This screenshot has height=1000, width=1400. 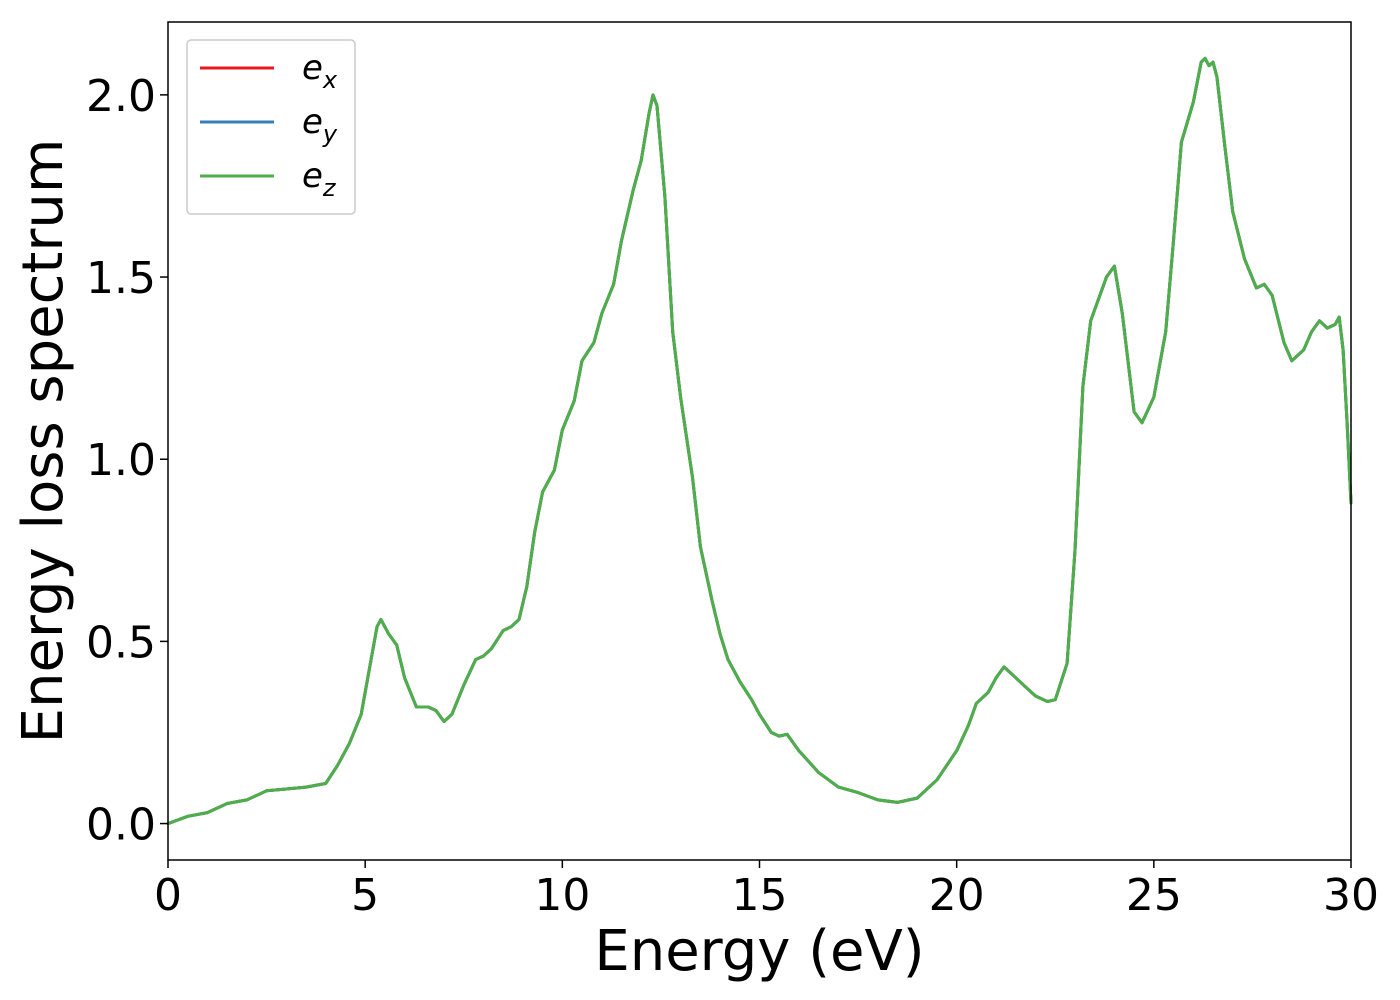 What do you see at coordinates (320, 125) in the screenshot?
I see `legend-label-y: ey` at bounding box center [320, 125].